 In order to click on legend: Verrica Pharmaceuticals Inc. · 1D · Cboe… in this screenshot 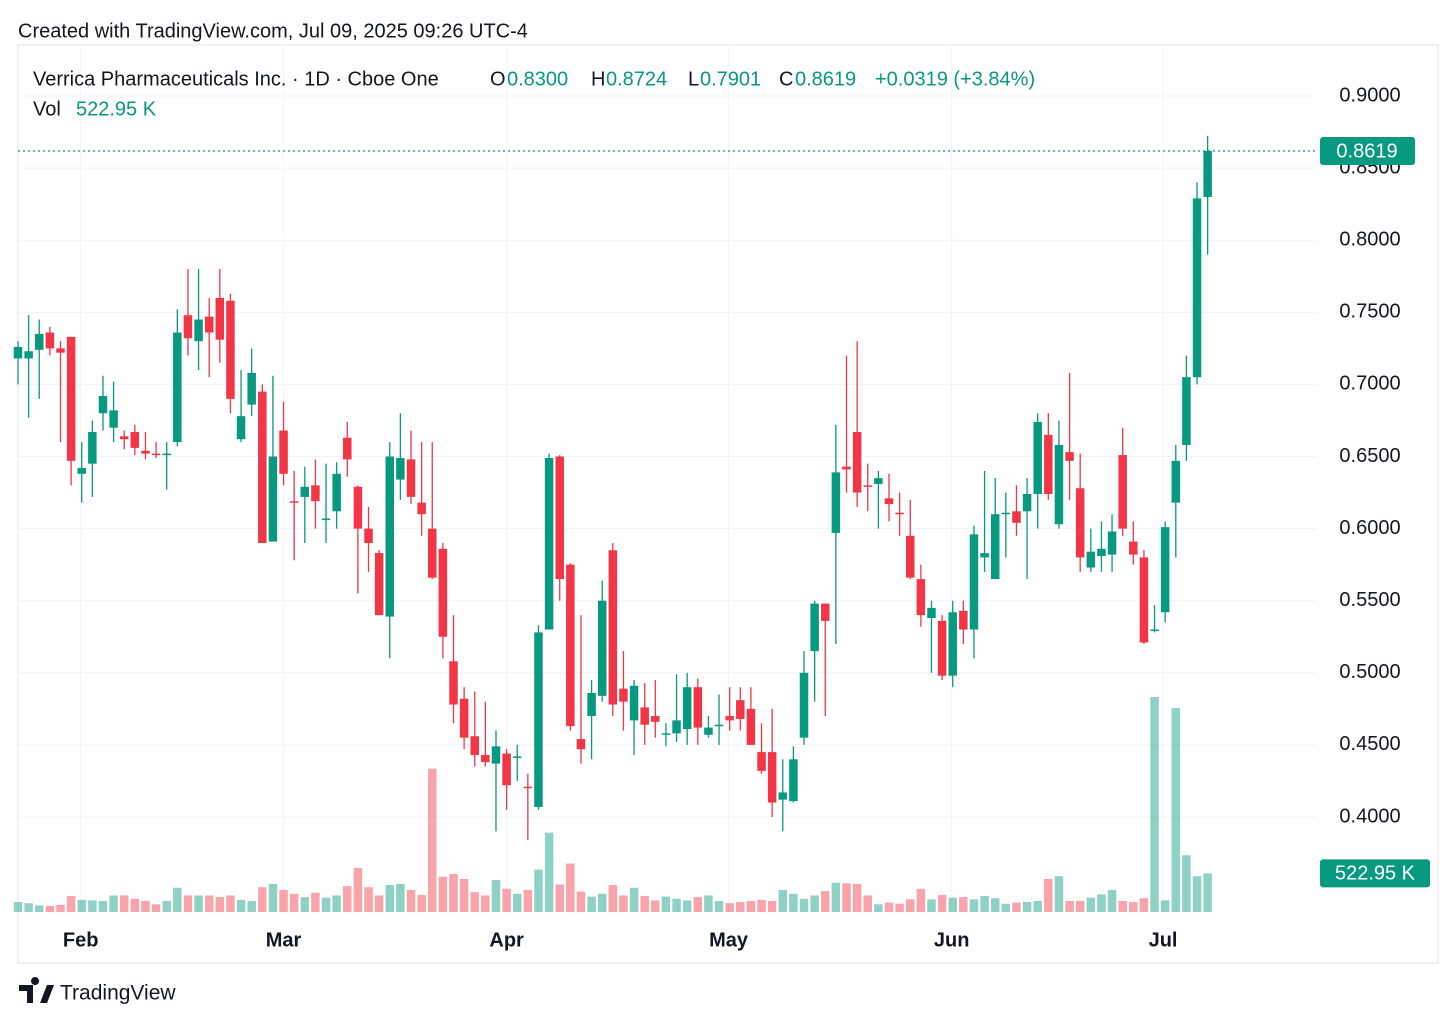, I will do `click(534, 94)`.